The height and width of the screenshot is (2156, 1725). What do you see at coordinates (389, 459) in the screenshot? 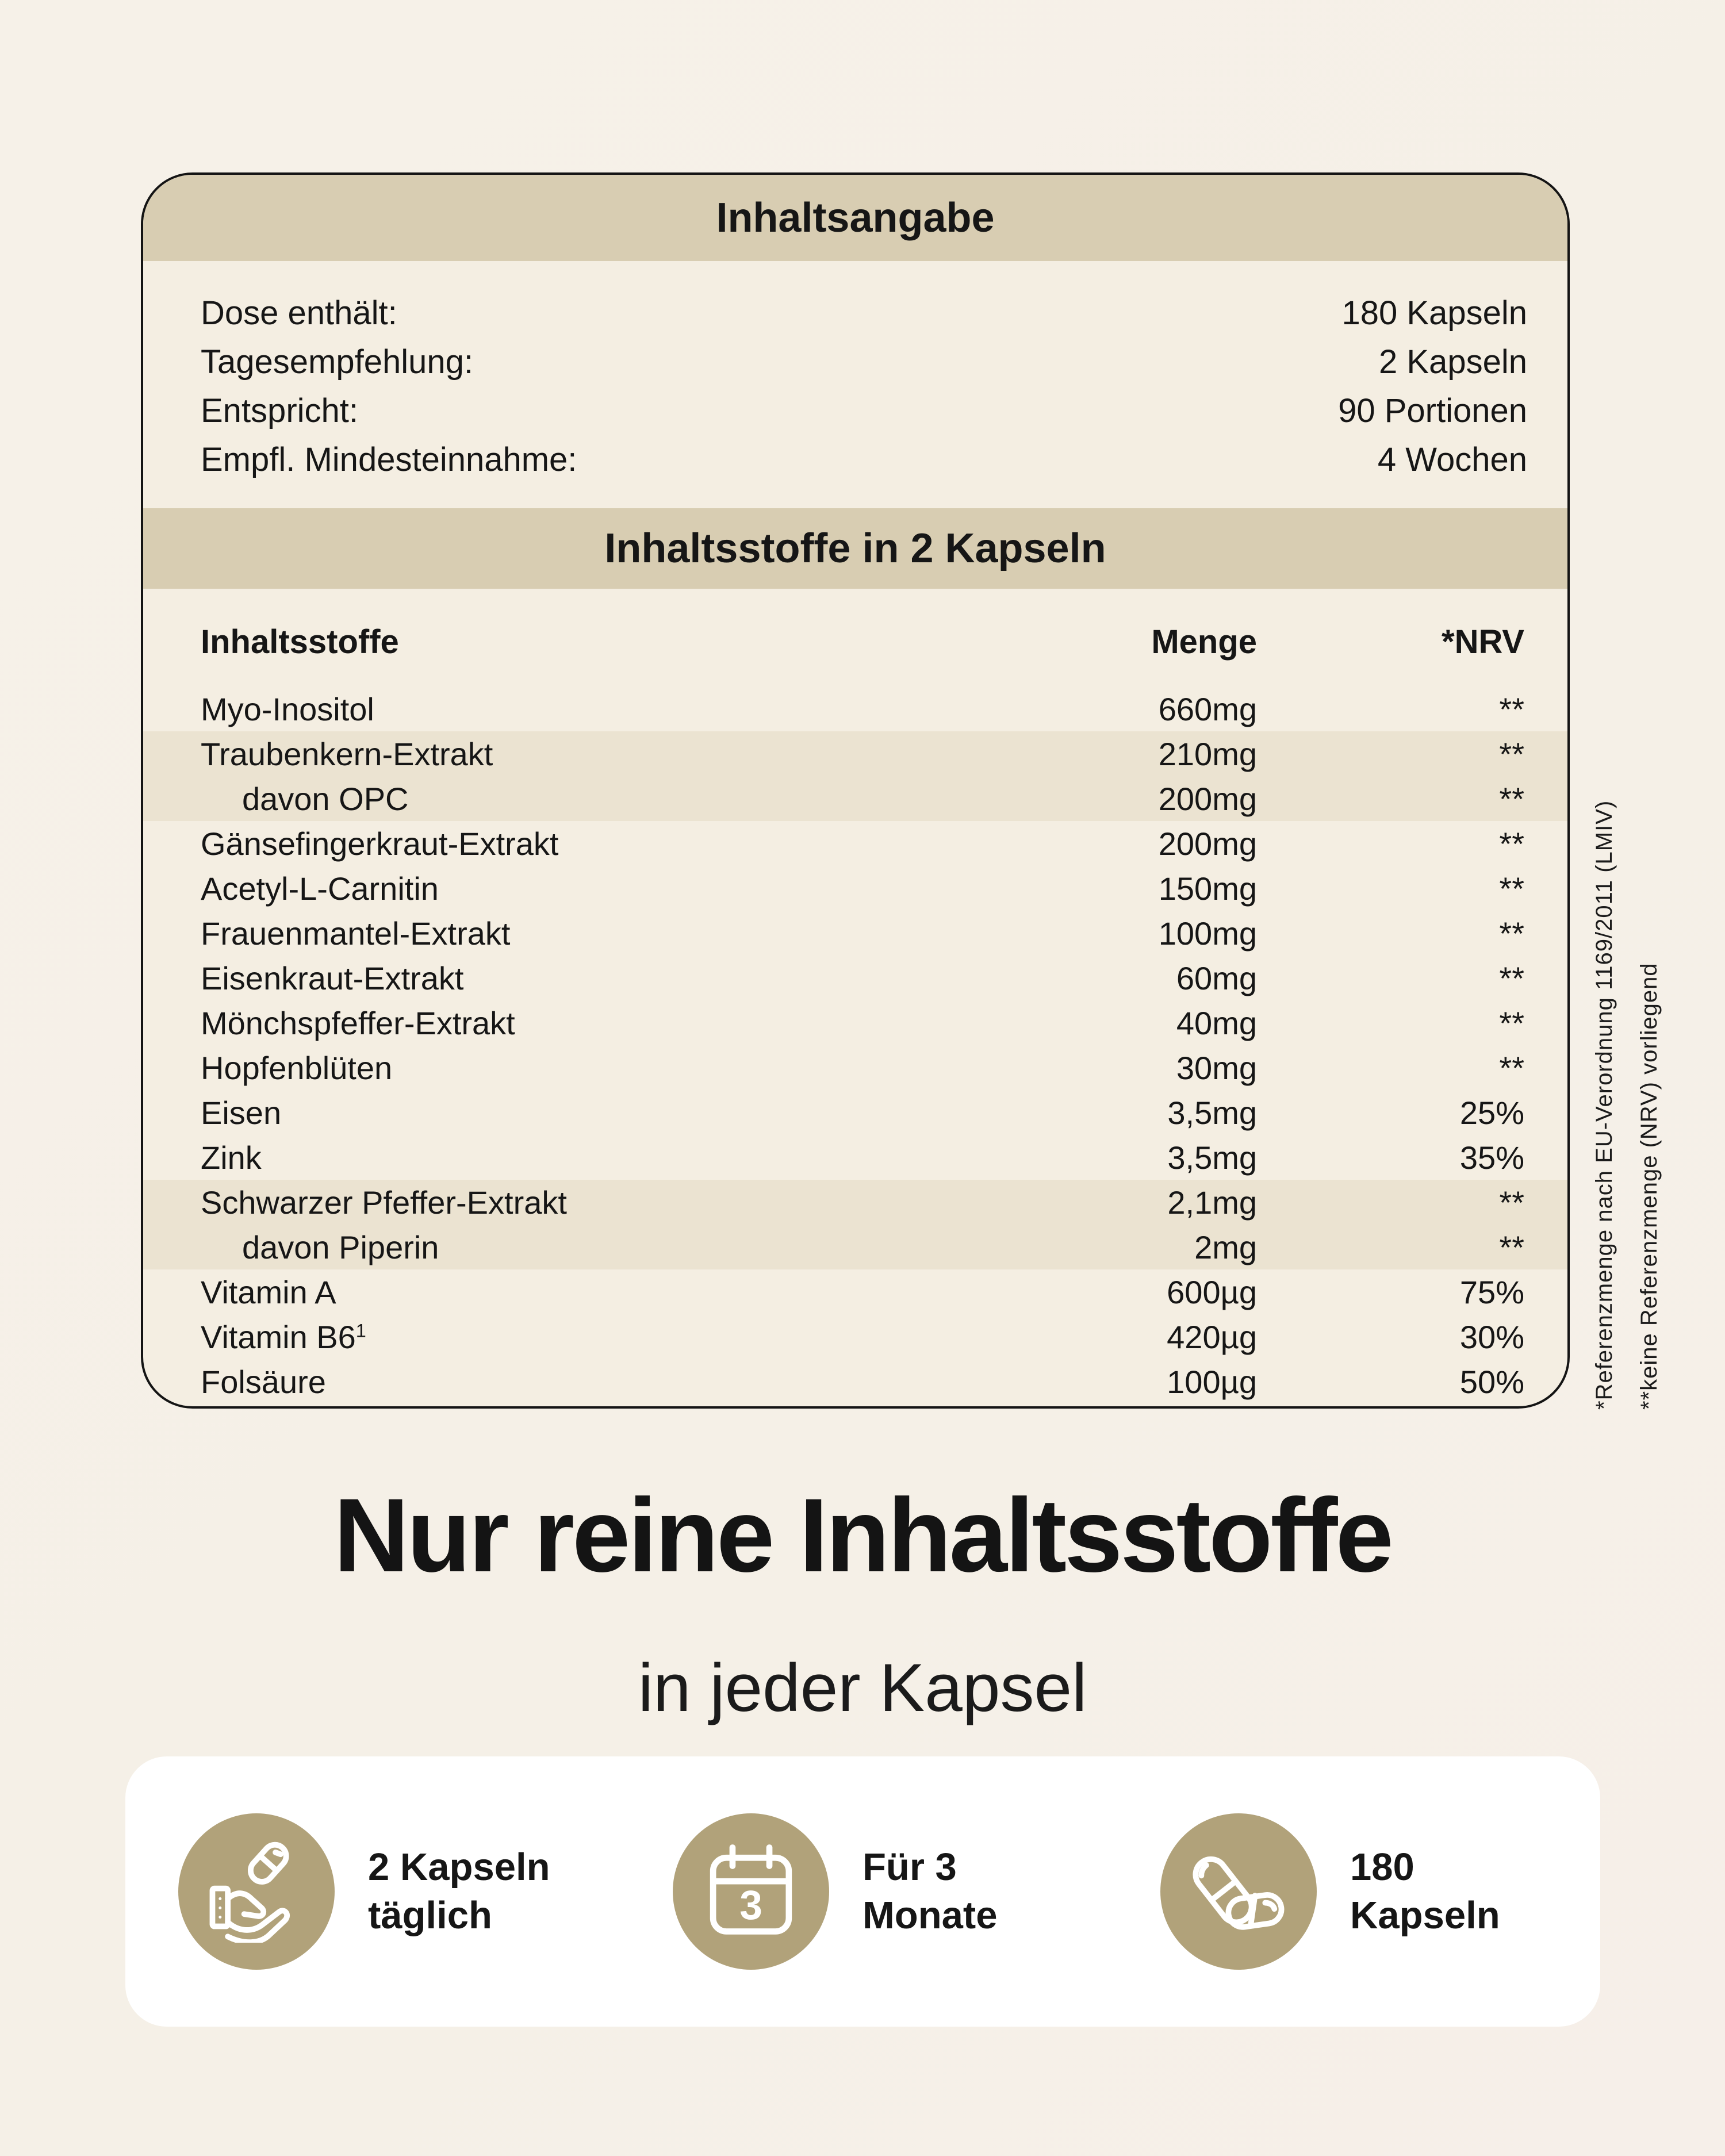
I see `info-label: Empfl. Mindesteinnahme:` at bounding box center [389, 459].